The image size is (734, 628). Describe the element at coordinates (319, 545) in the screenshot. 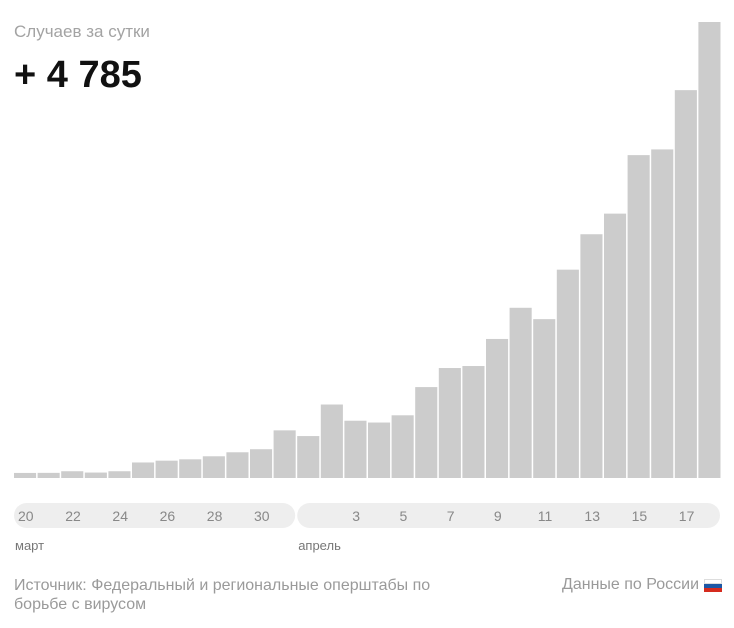

I see `month-label-1: апрель` at that location.